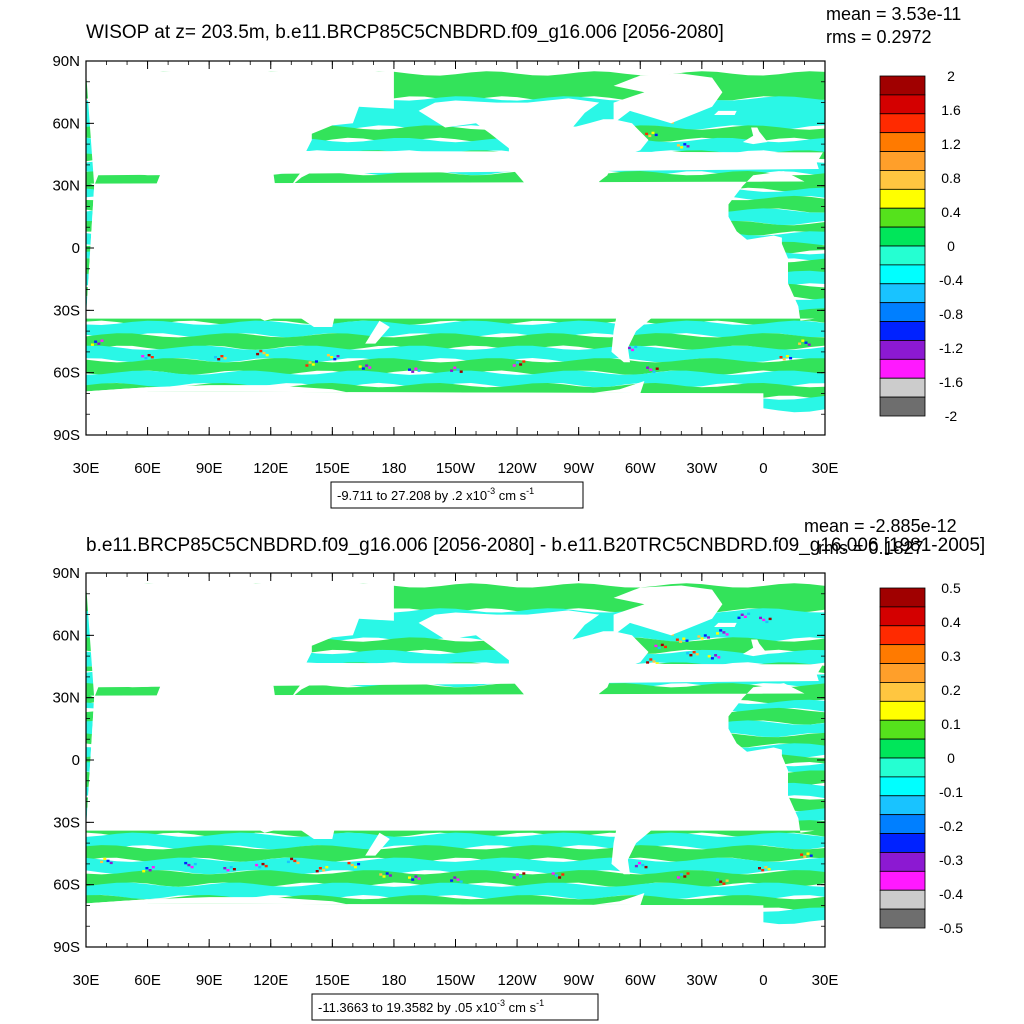 Image resolution: width=1024 pixels, height=1024 pixels. I want to click on lon-tick-label: 90E, so click(209, 980).